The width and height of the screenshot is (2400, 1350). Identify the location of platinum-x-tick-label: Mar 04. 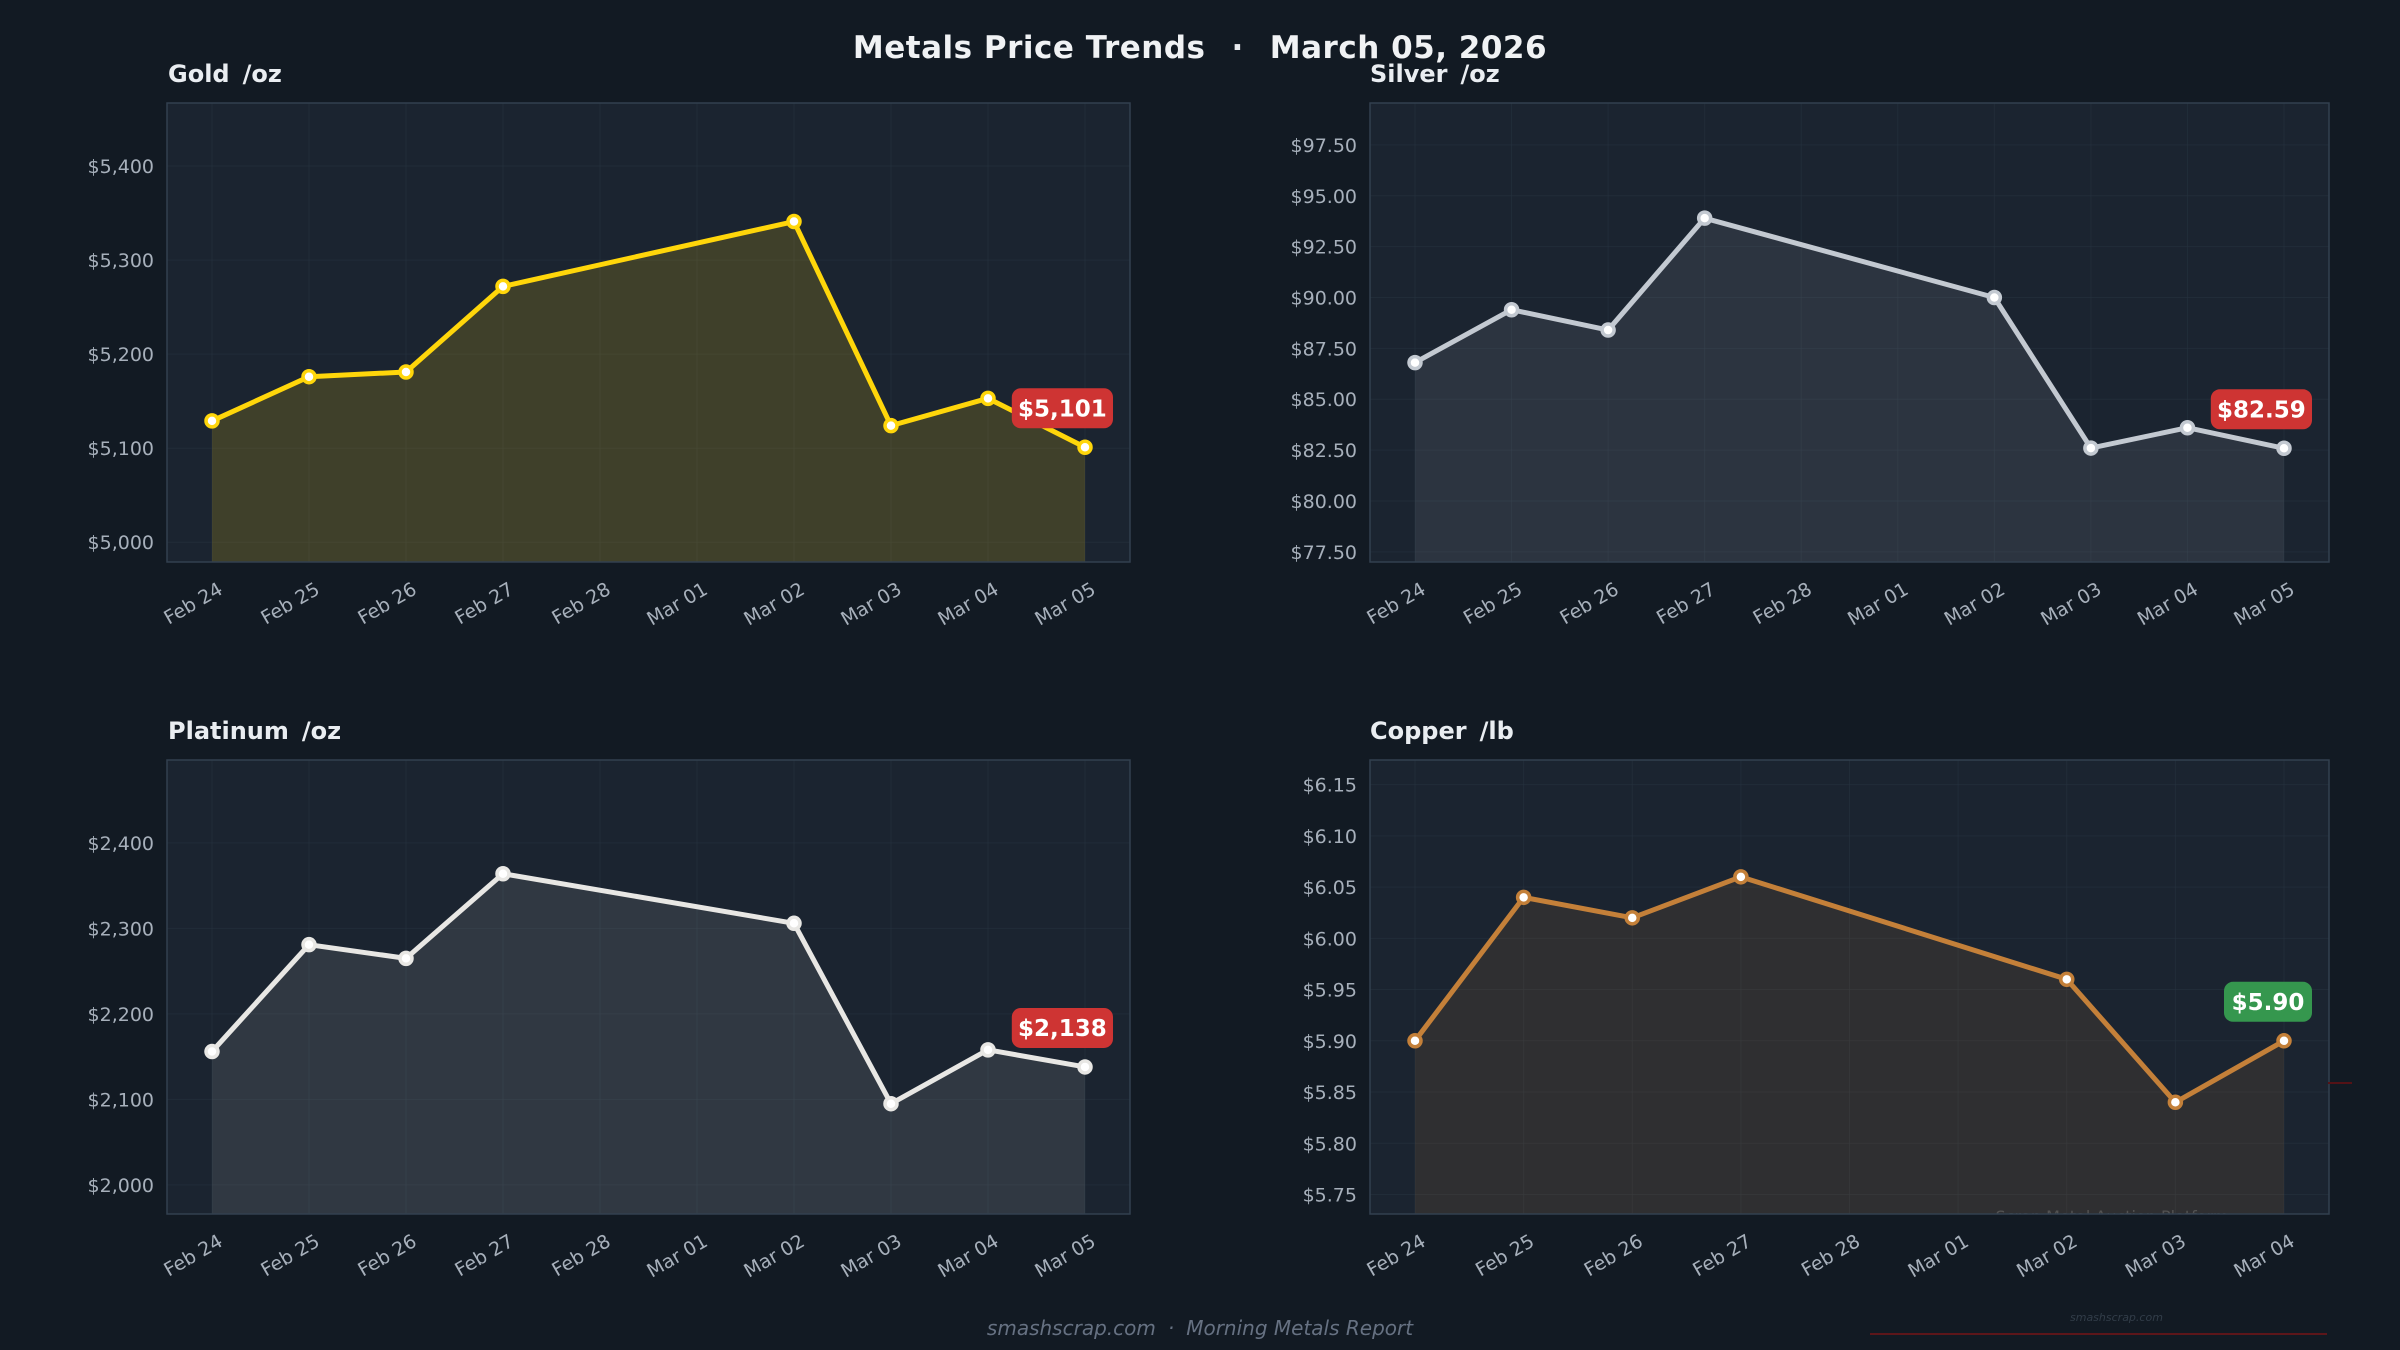
(968, 1256).